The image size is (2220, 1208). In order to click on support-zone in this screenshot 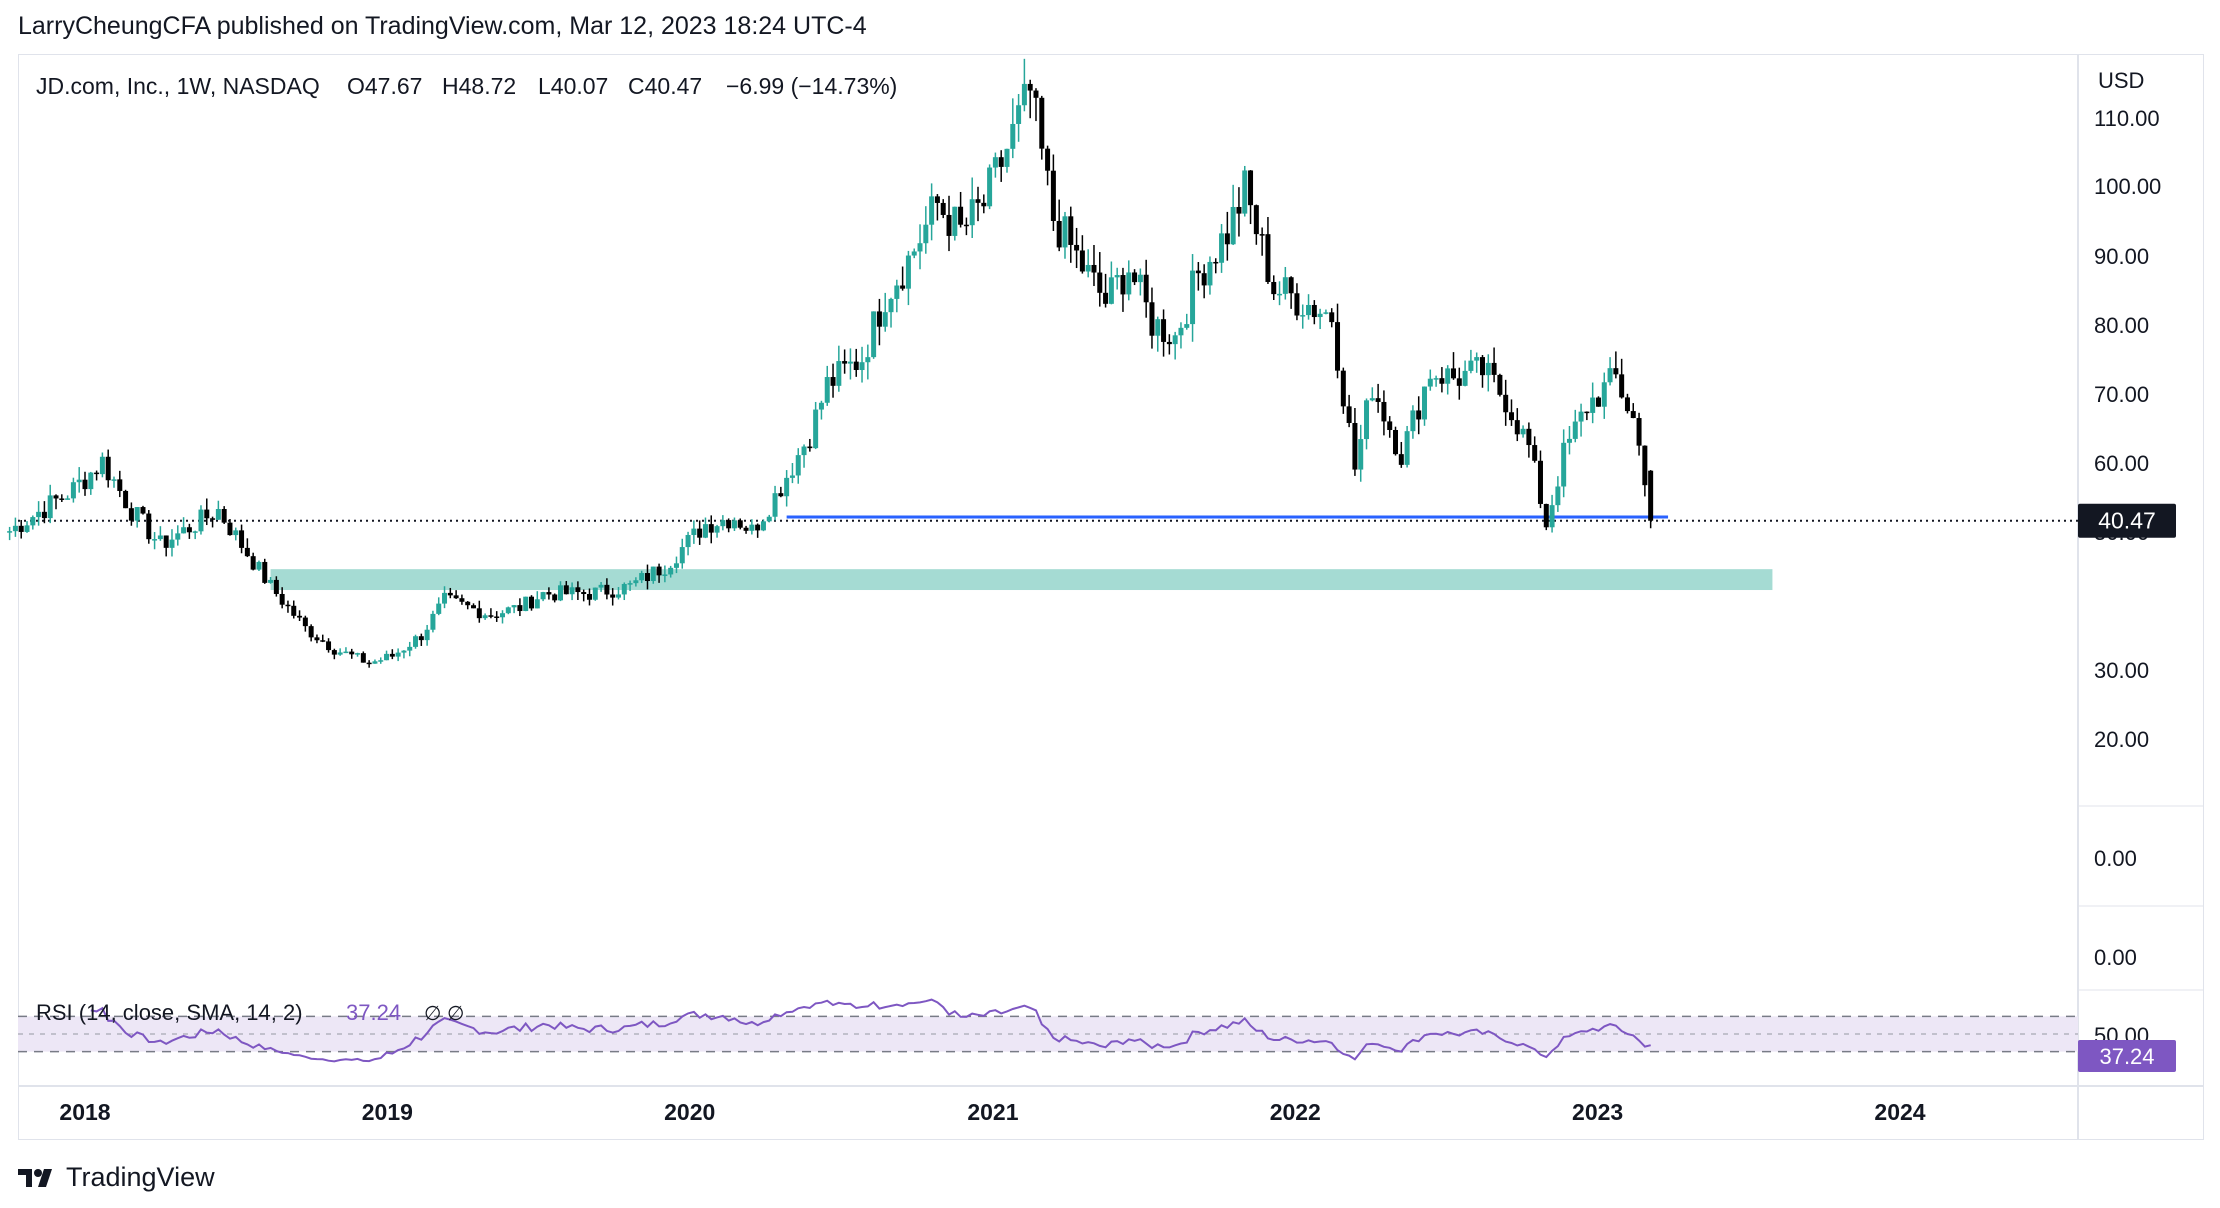, I will do `click(1021, 580)`.